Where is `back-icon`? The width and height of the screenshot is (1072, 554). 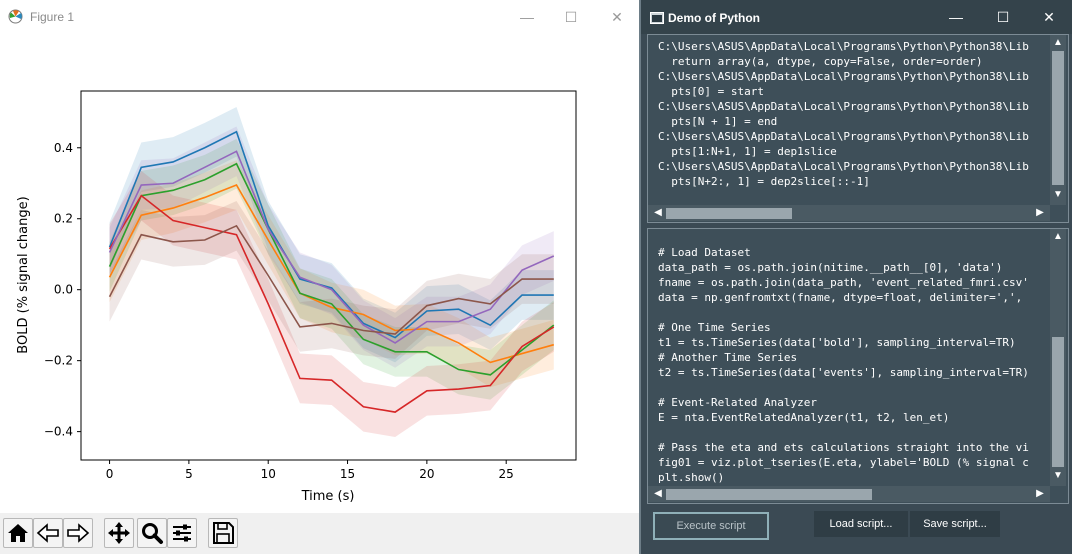
back-icon is located at coordinates (48, 533).